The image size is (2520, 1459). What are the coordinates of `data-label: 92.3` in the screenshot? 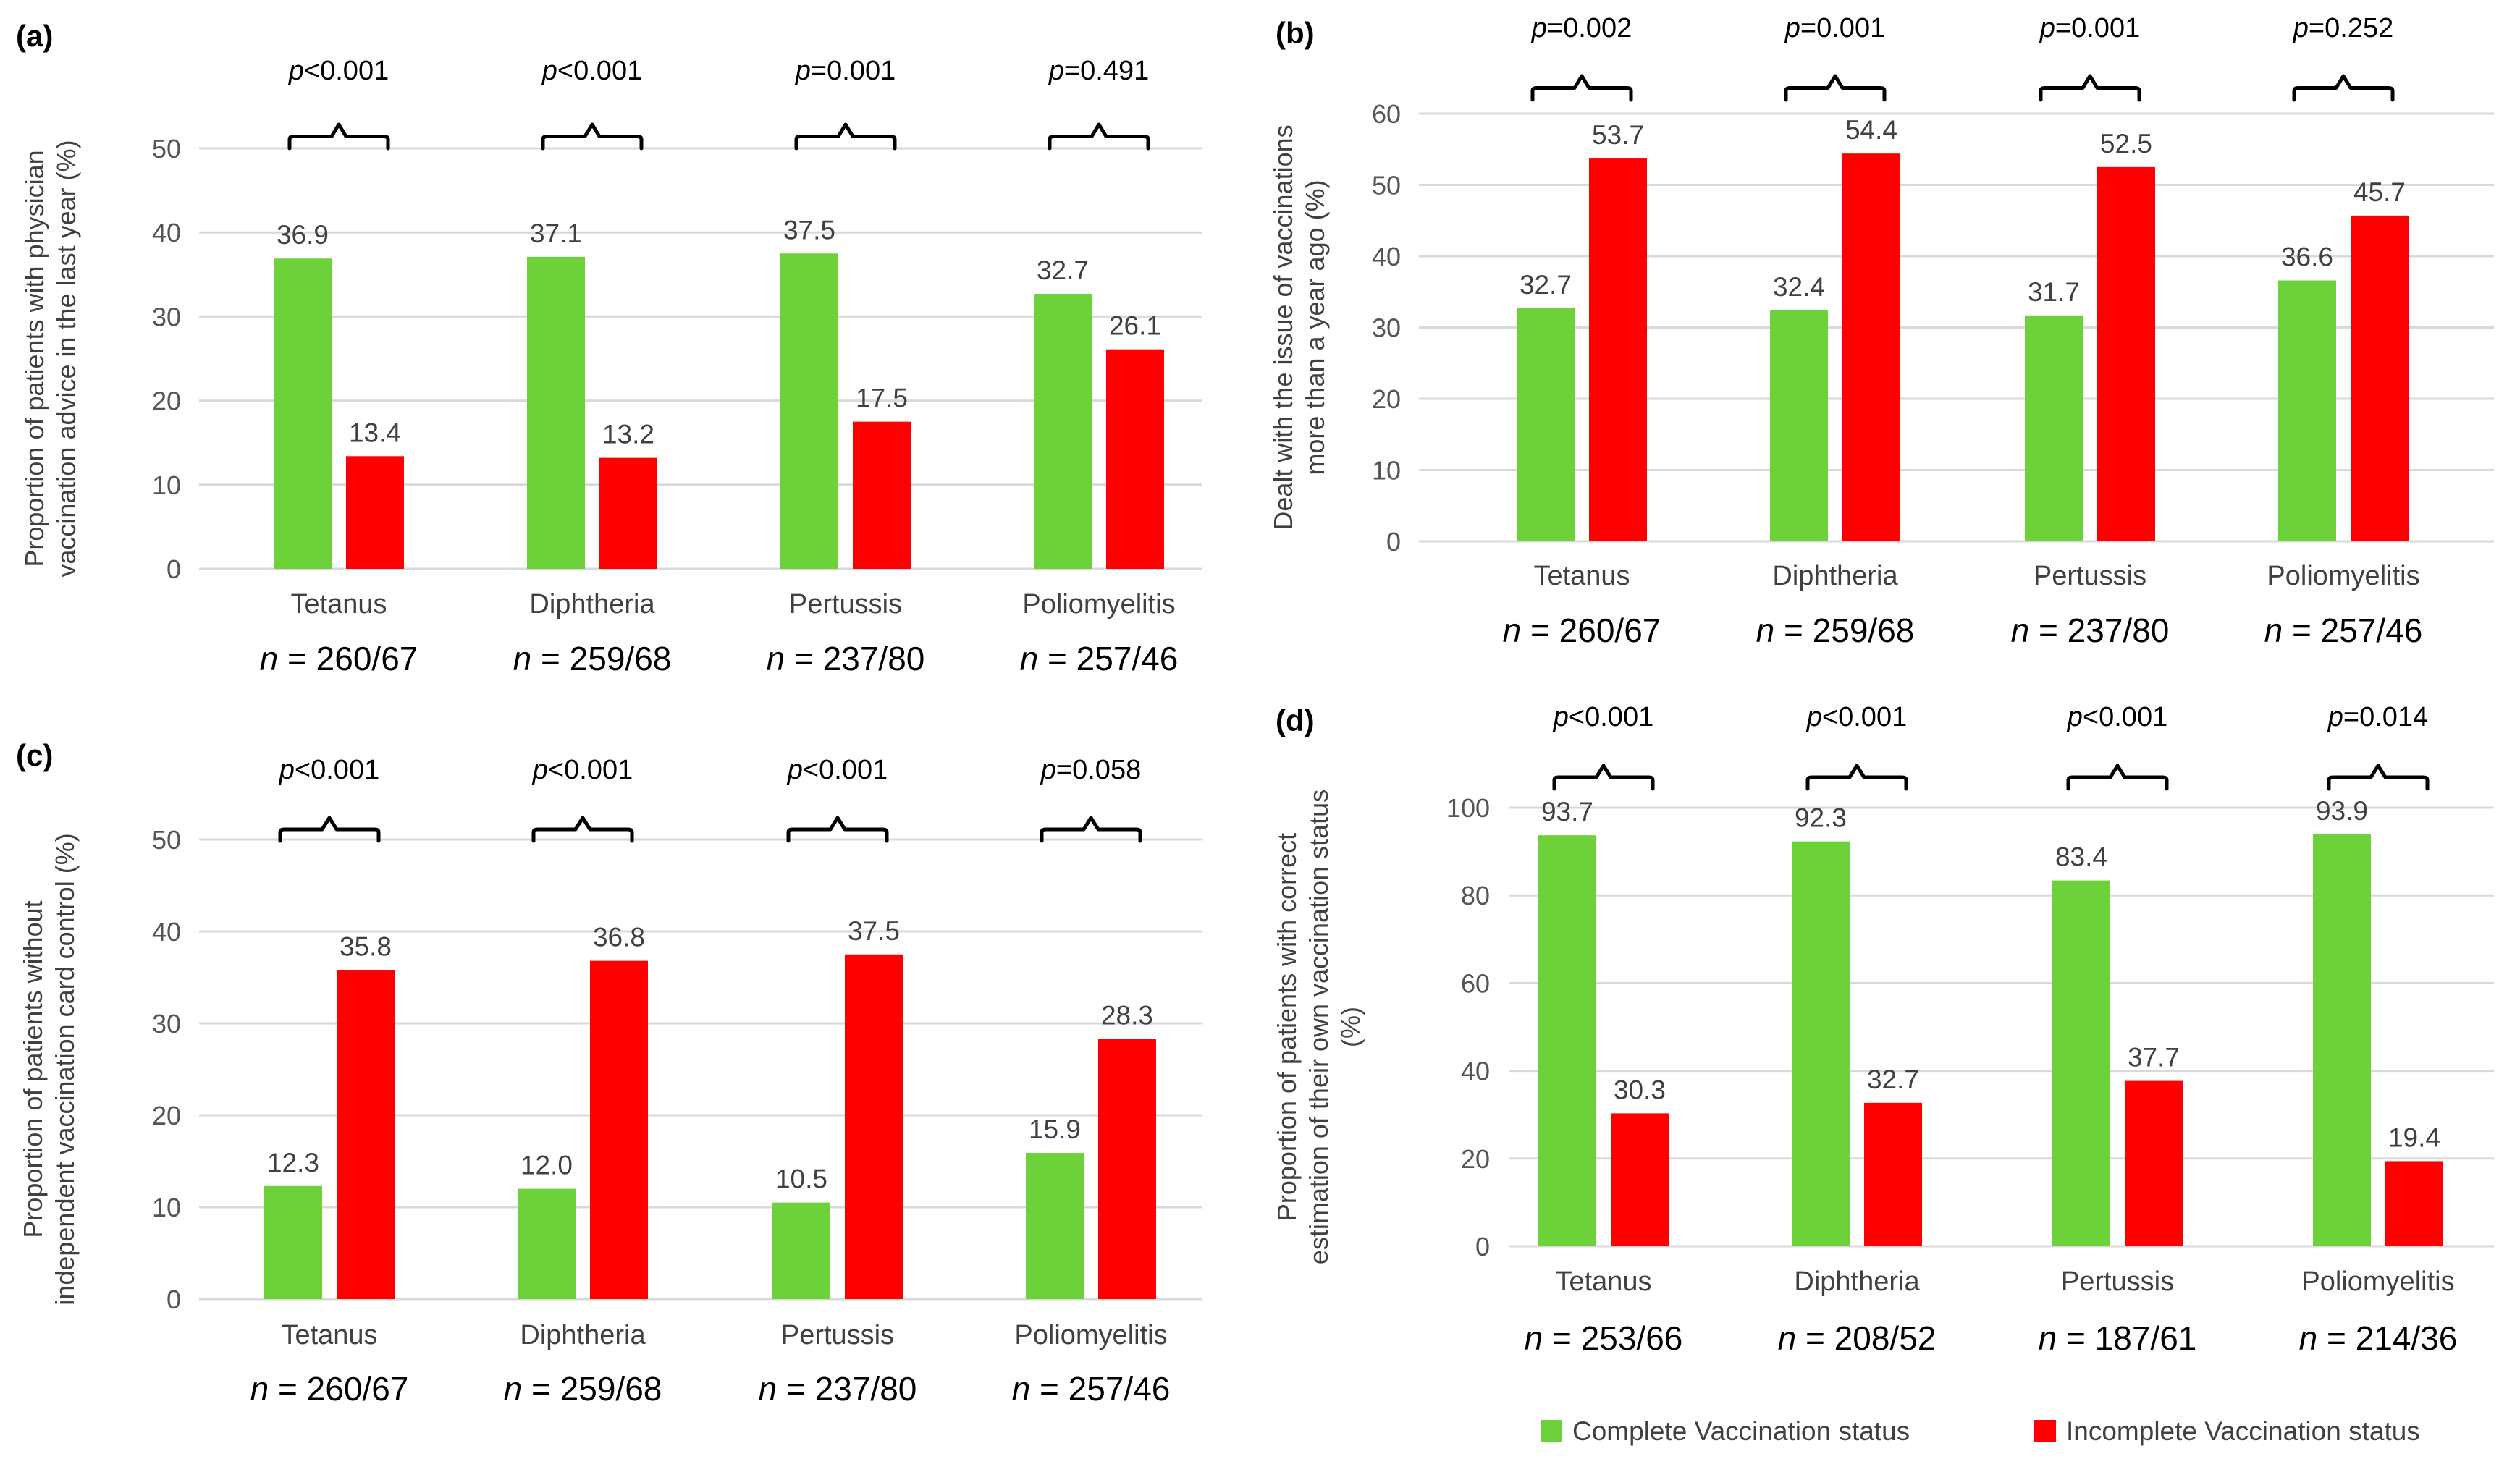 It's located at (1821, 818).